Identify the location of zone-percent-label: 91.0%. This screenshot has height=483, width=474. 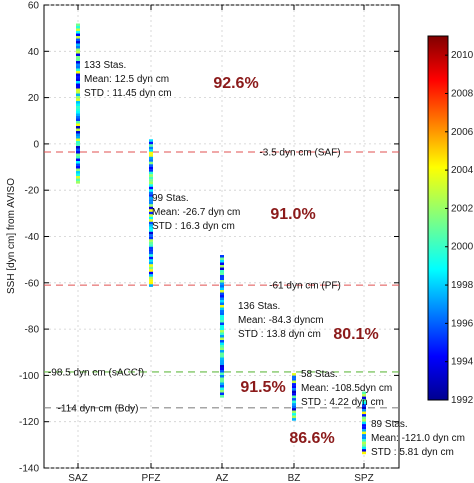
(292, 214).